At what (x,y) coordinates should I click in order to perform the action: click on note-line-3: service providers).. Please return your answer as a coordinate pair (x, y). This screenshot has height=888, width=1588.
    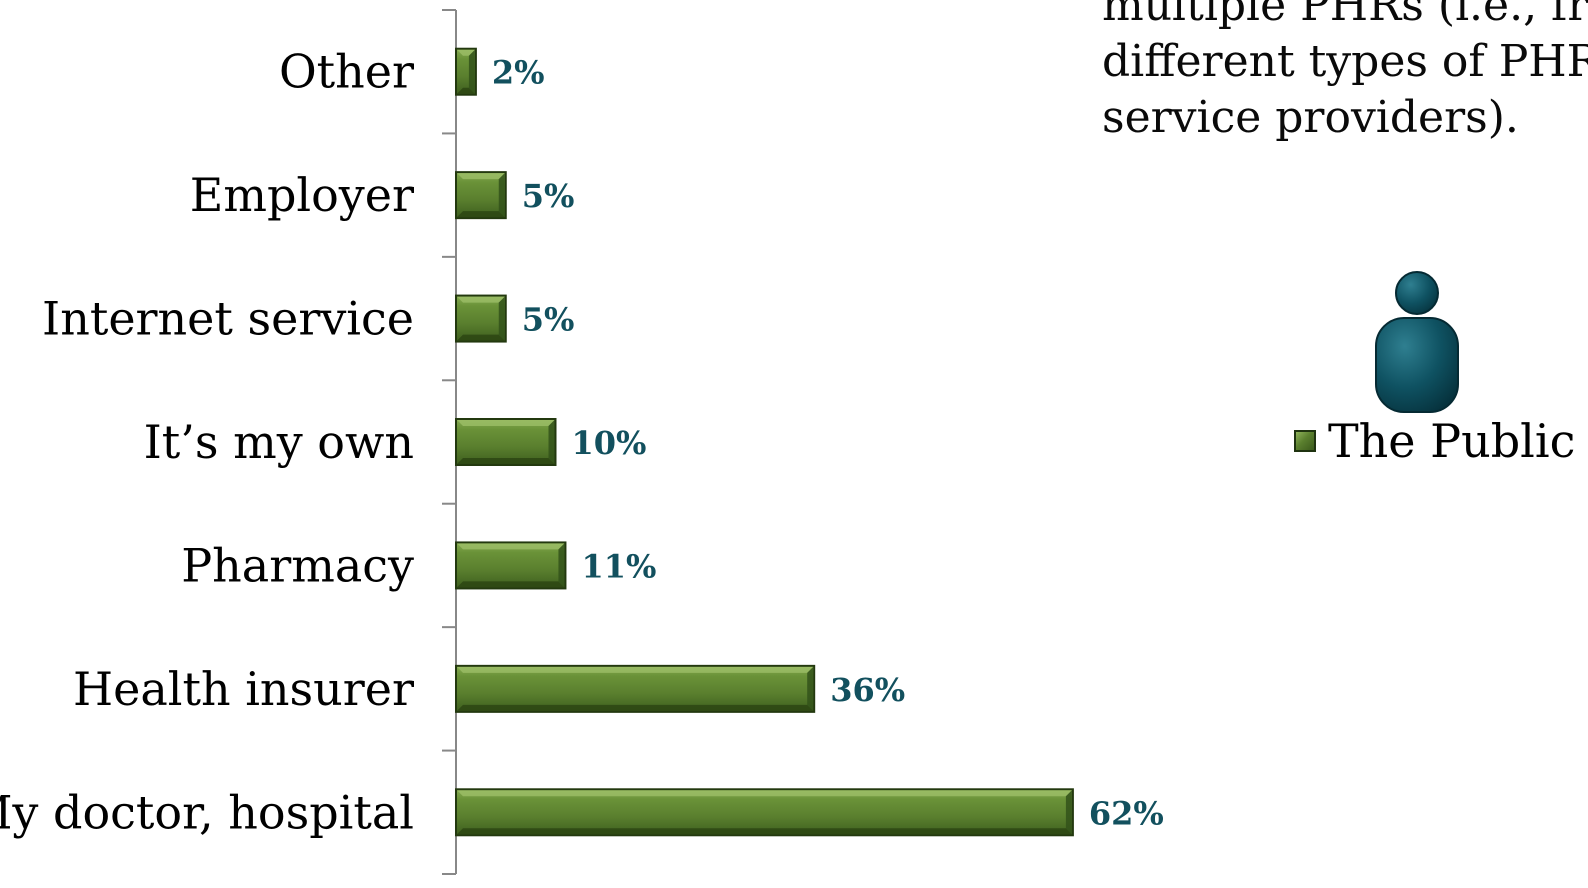
    Looking at the image, I should click on (1310, 117).